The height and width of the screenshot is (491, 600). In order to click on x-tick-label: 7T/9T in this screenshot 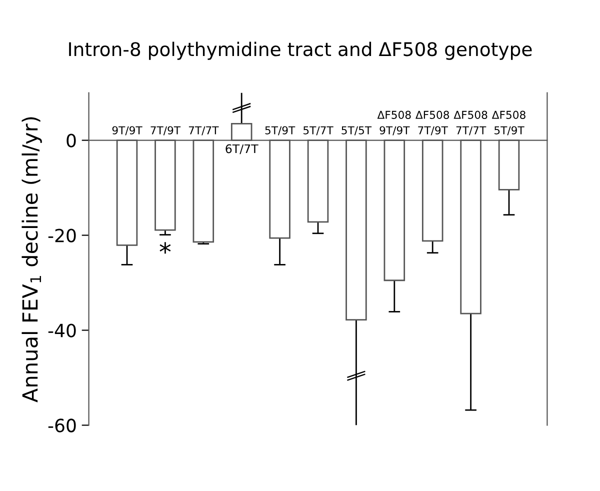, I will do `click(165, 131)`.